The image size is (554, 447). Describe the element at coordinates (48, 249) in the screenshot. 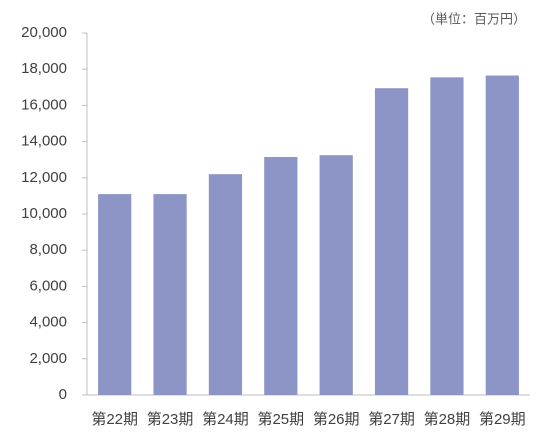

I see `y-tick-label: 8,000` at that location.